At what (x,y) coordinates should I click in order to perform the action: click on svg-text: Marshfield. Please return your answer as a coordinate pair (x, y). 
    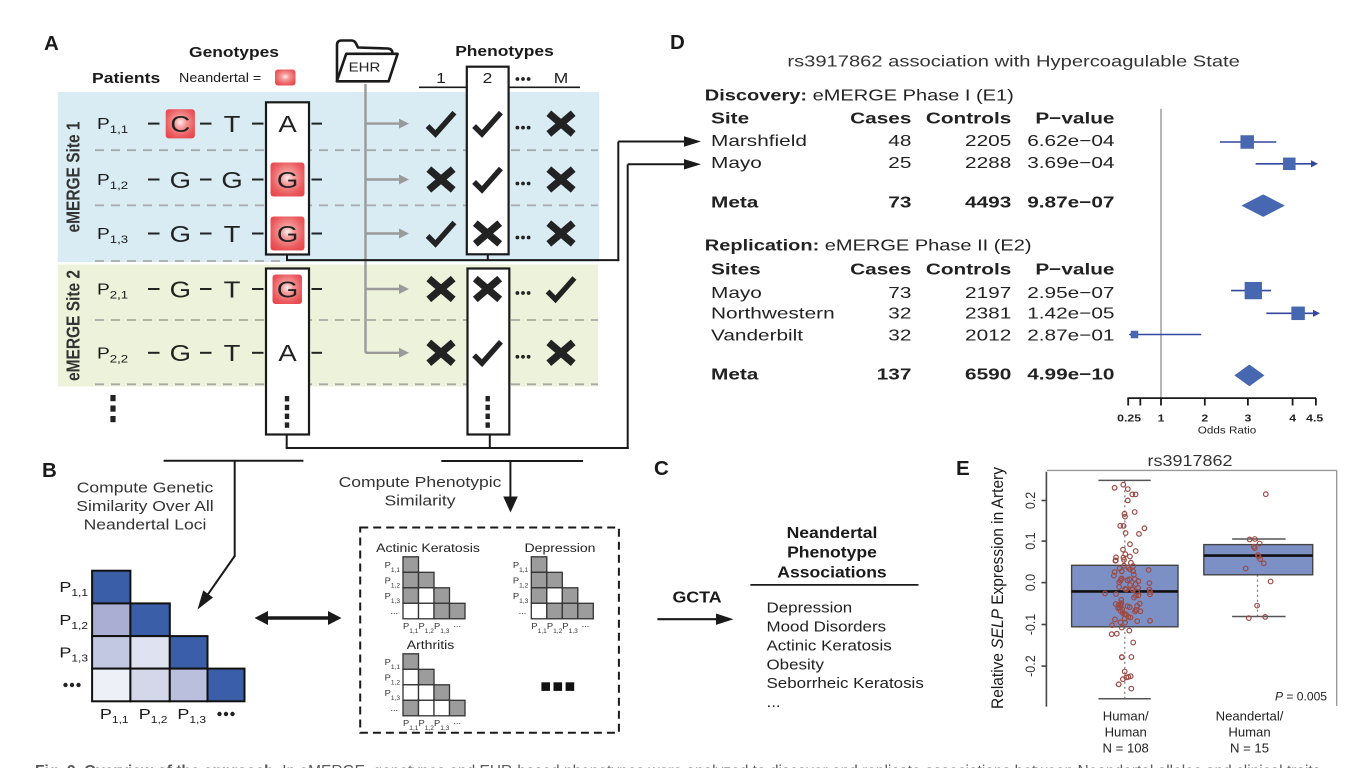
    Looking at the image, I should click on (759, 140).